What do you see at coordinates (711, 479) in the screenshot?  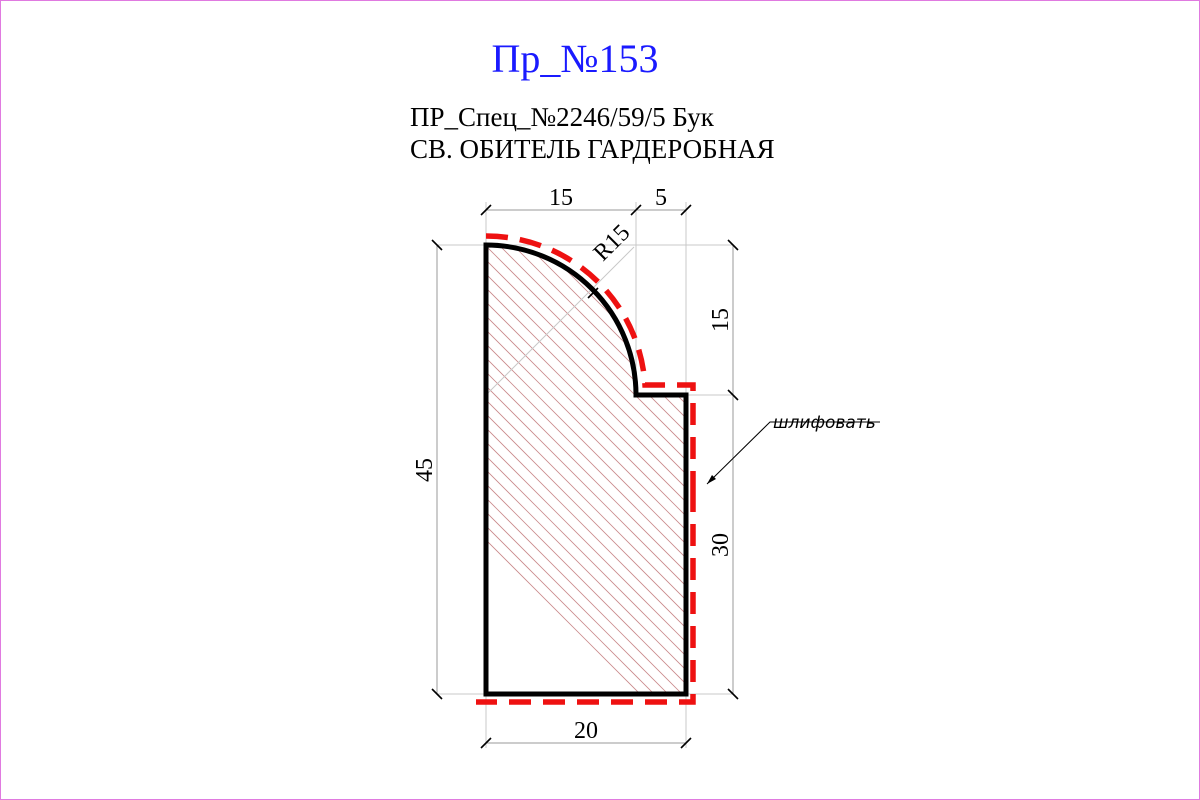 I see `note-leader-arrow` at bounding box center [711, 479].